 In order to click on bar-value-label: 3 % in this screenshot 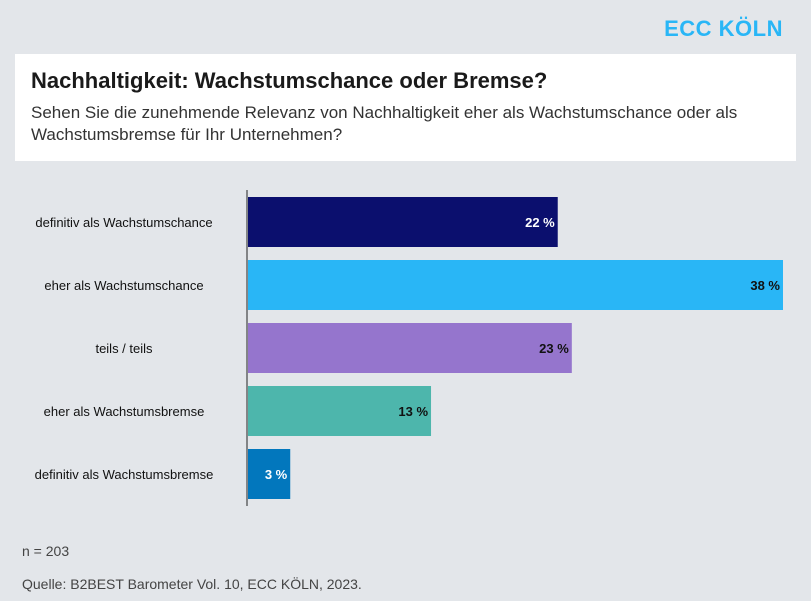, I will do `click(276, 474)`.